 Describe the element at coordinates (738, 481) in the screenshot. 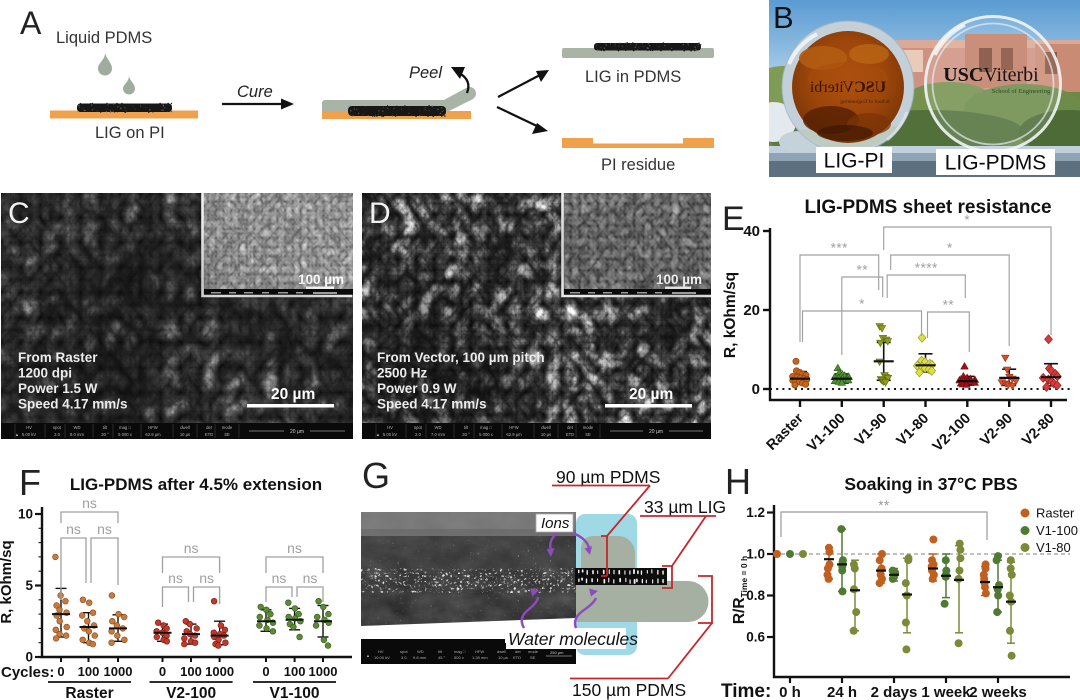

I see `svg-text: H` at that location.